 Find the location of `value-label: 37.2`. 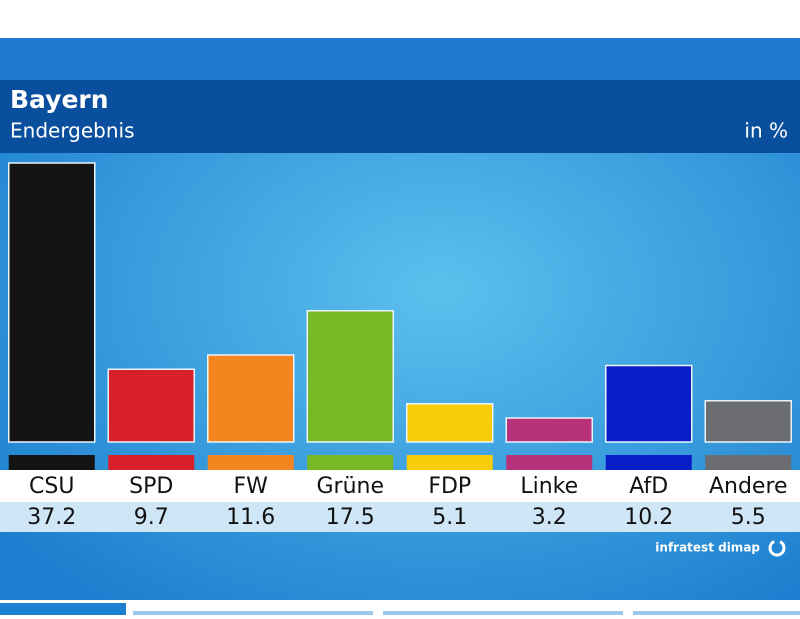

value-label: 37.2 is located at coordinates (51, 517).